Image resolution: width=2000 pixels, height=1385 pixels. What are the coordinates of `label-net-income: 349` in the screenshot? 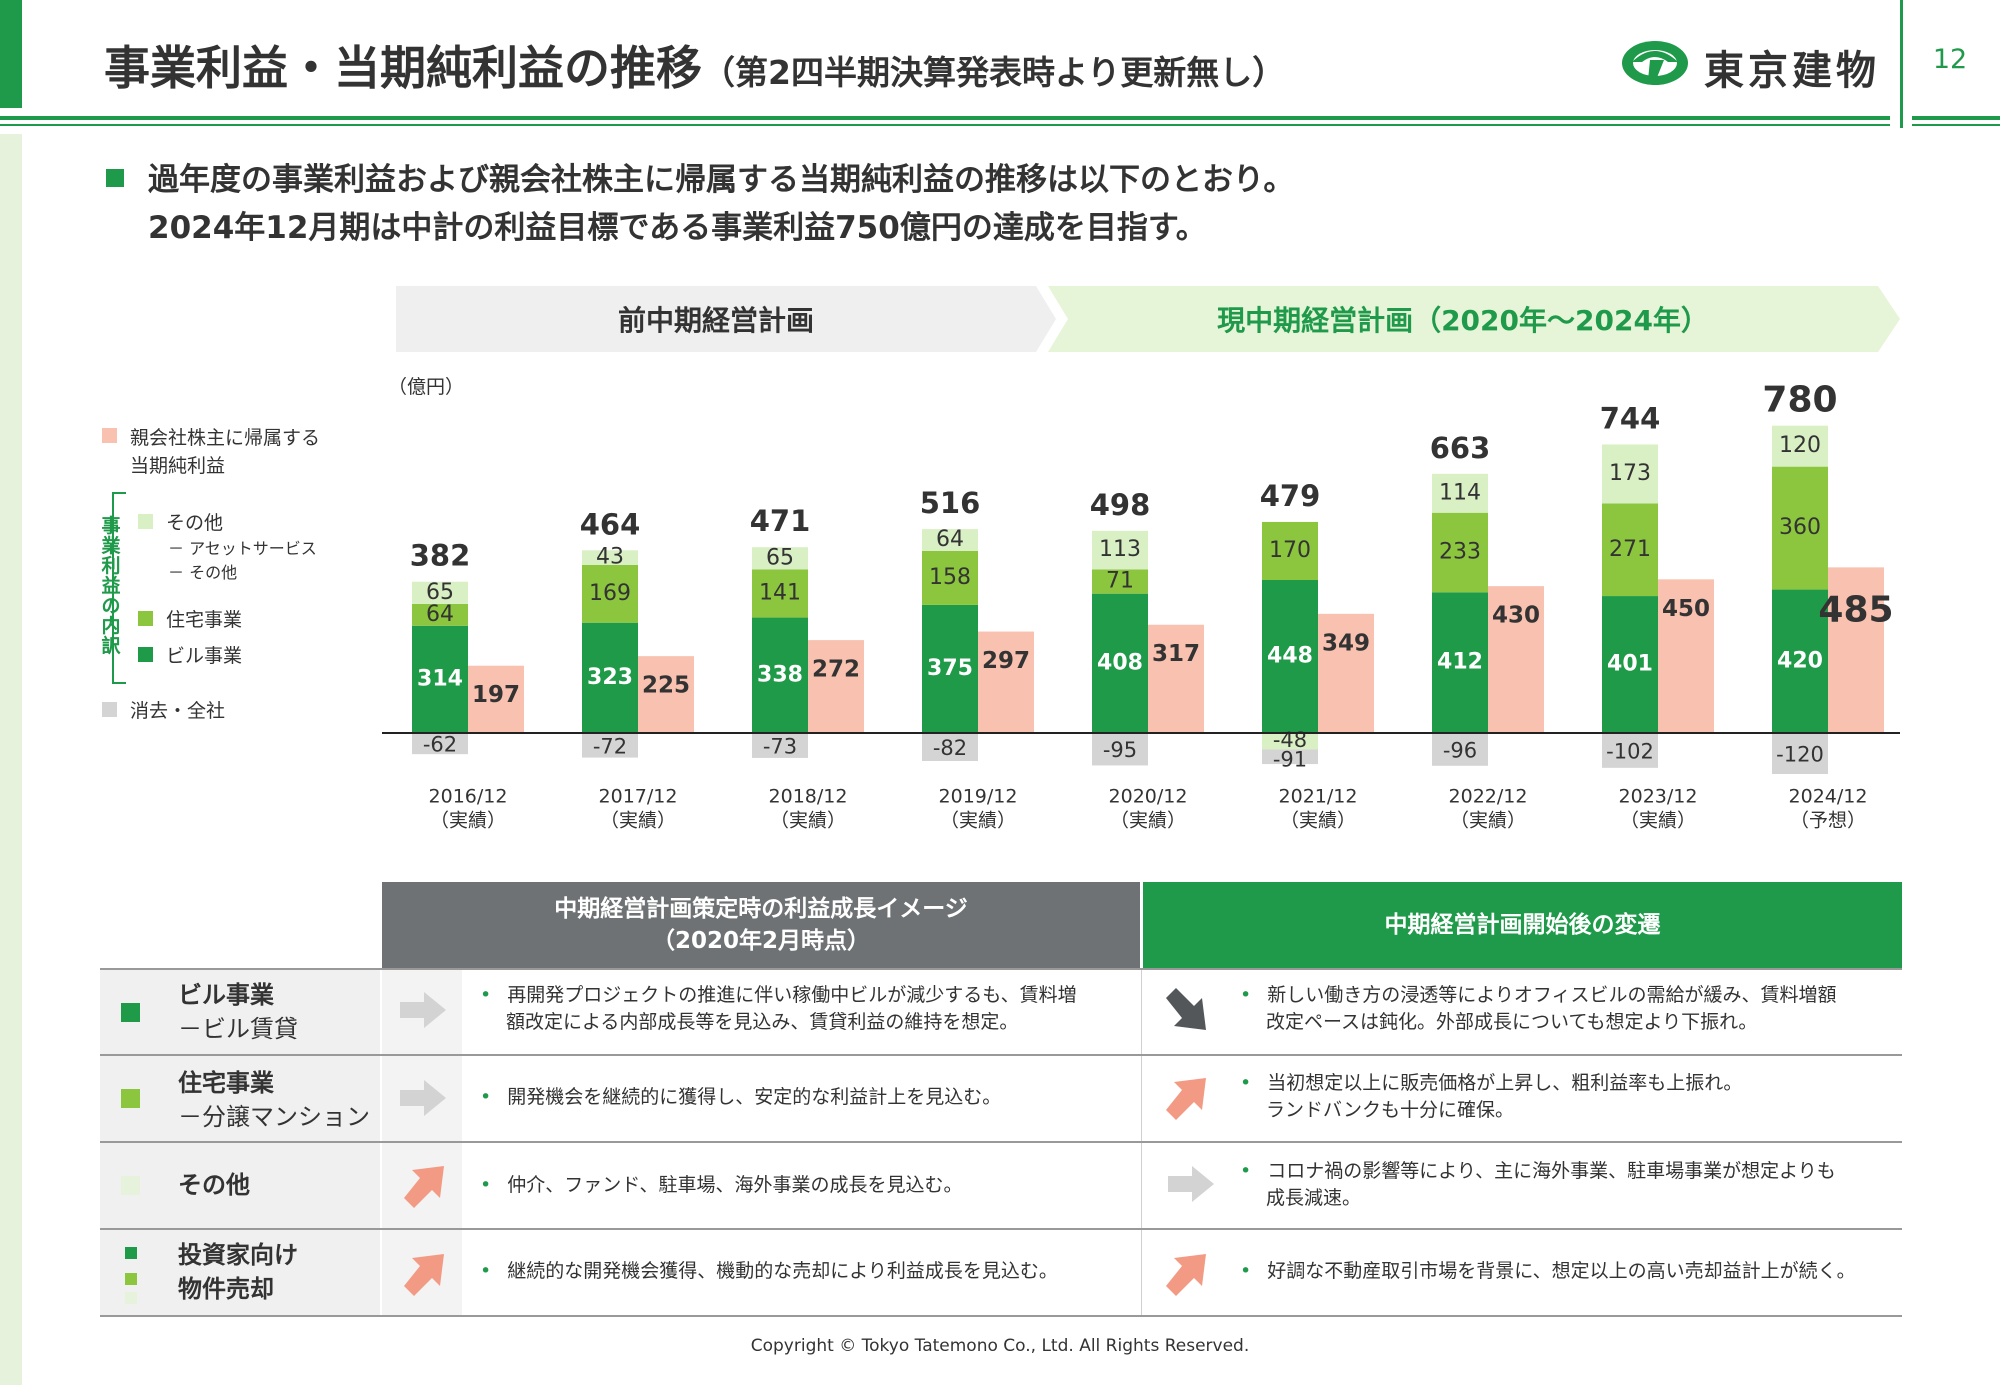 It's located at (1346, 643).